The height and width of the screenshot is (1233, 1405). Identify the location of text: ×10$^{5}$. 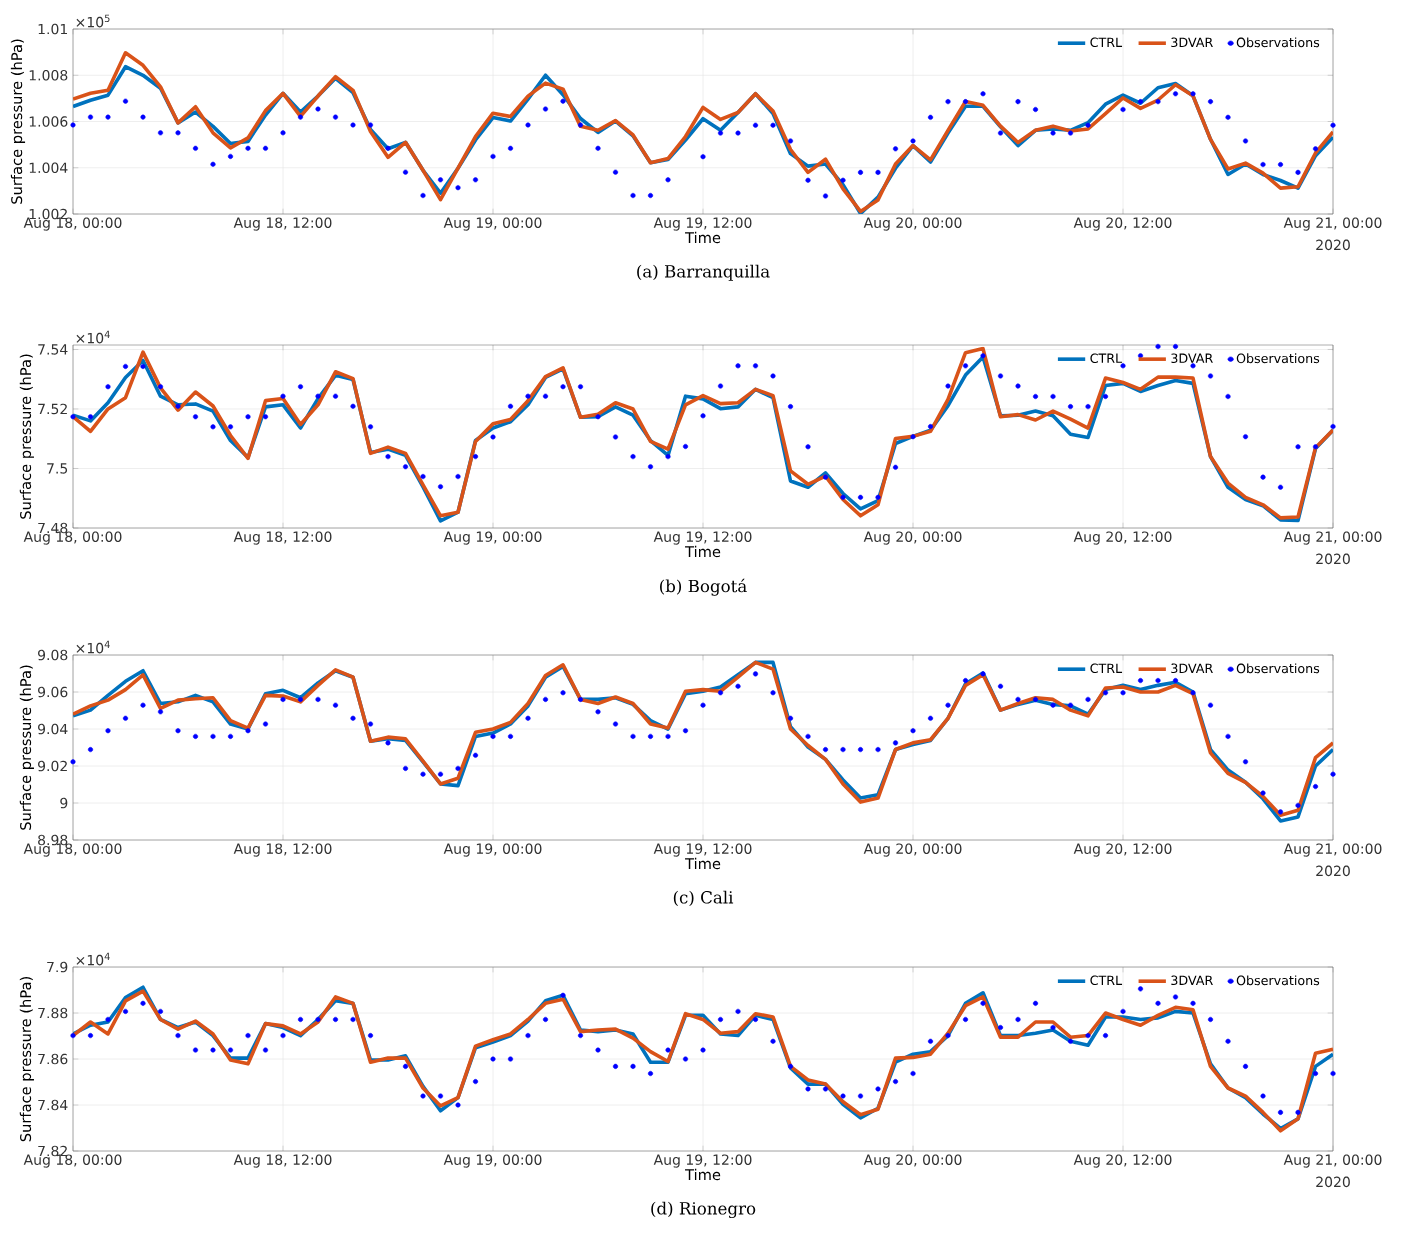
(93, 21).